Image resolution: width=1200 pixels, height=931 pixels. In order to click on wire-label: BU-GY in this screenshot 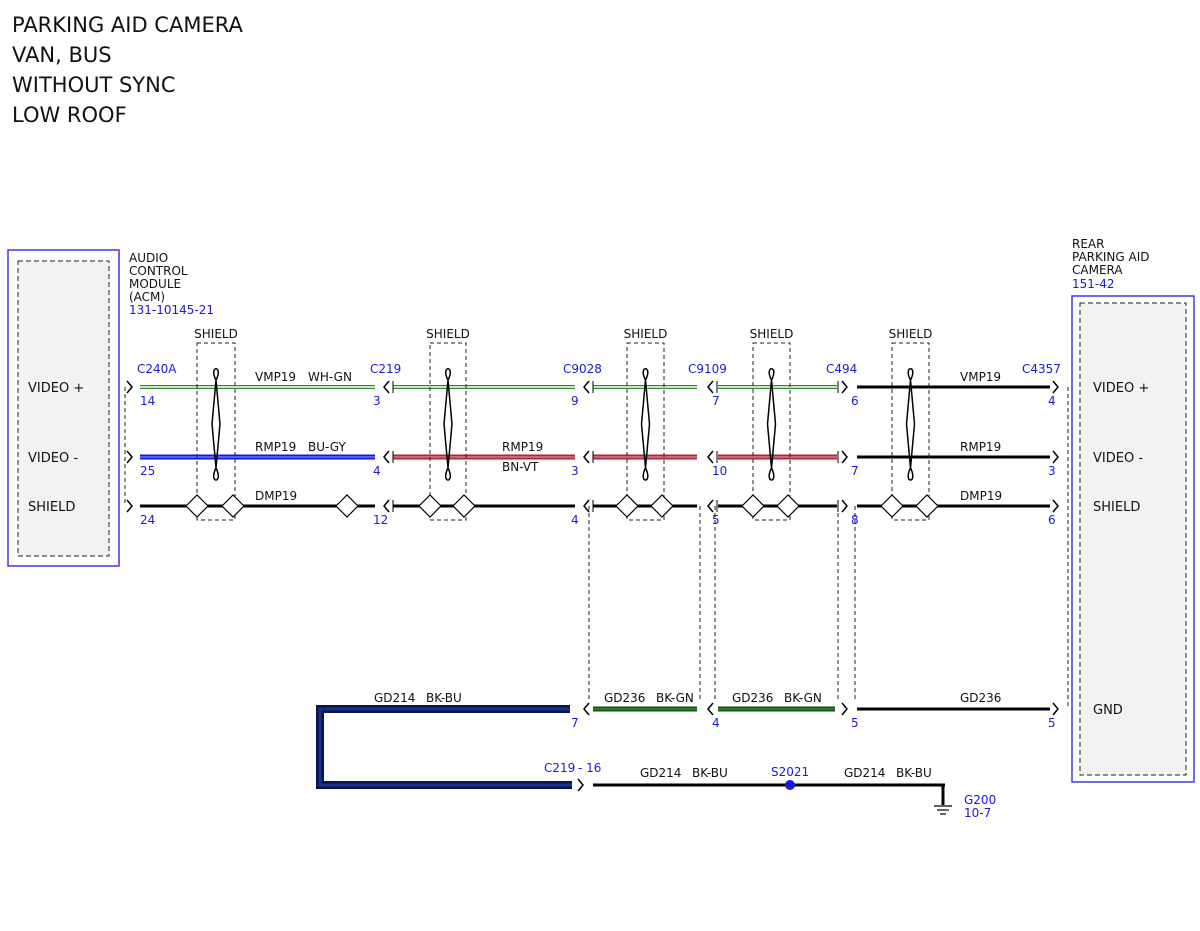, I will do `click(327, 447)`.